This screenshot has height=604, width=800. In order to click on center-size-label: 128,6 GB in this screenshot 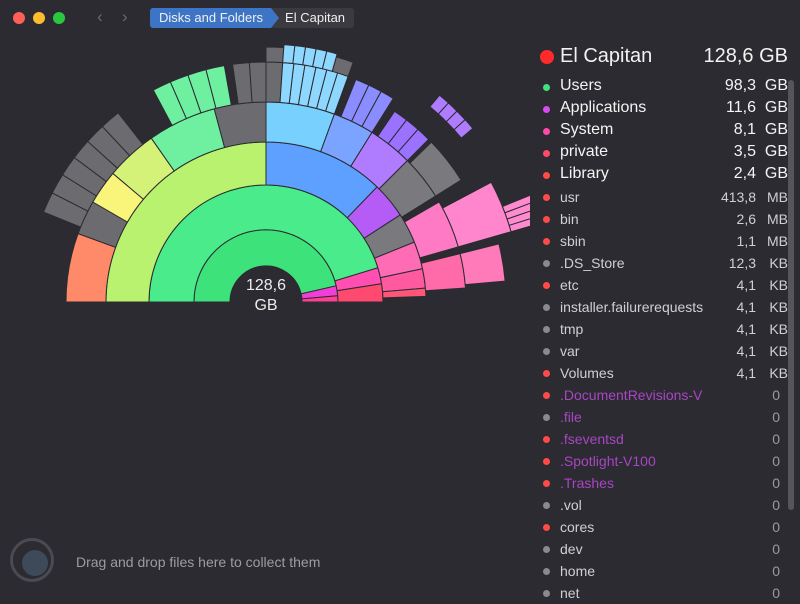, I will do `click(266, 296)`.